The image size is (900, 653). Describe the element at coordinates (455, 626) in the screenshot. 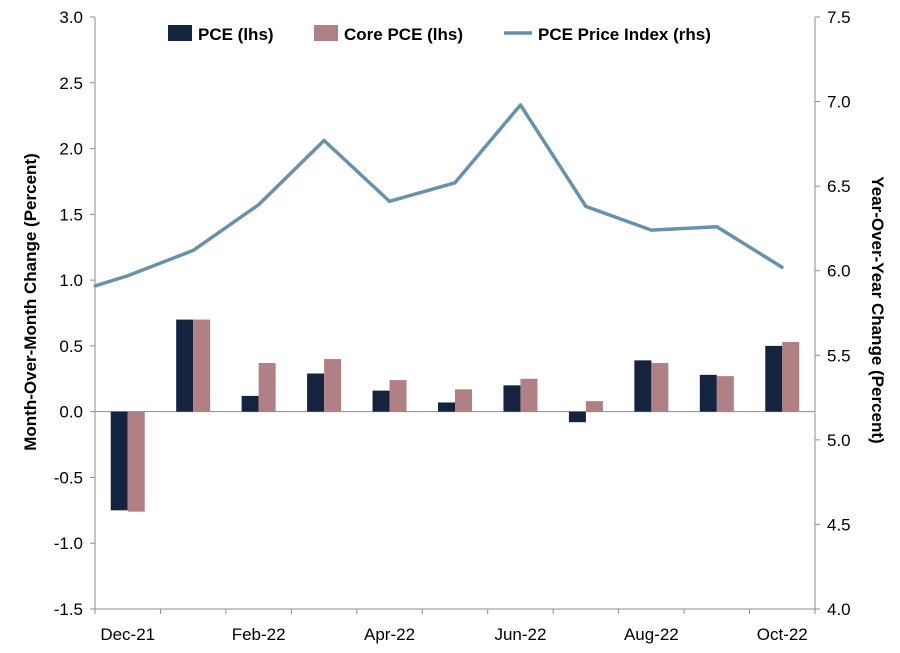

I see `x-axis-ticks: Dec-21 Feb-22 Apr-22 Jun-22 Aug-22 Oct-22` at that location.